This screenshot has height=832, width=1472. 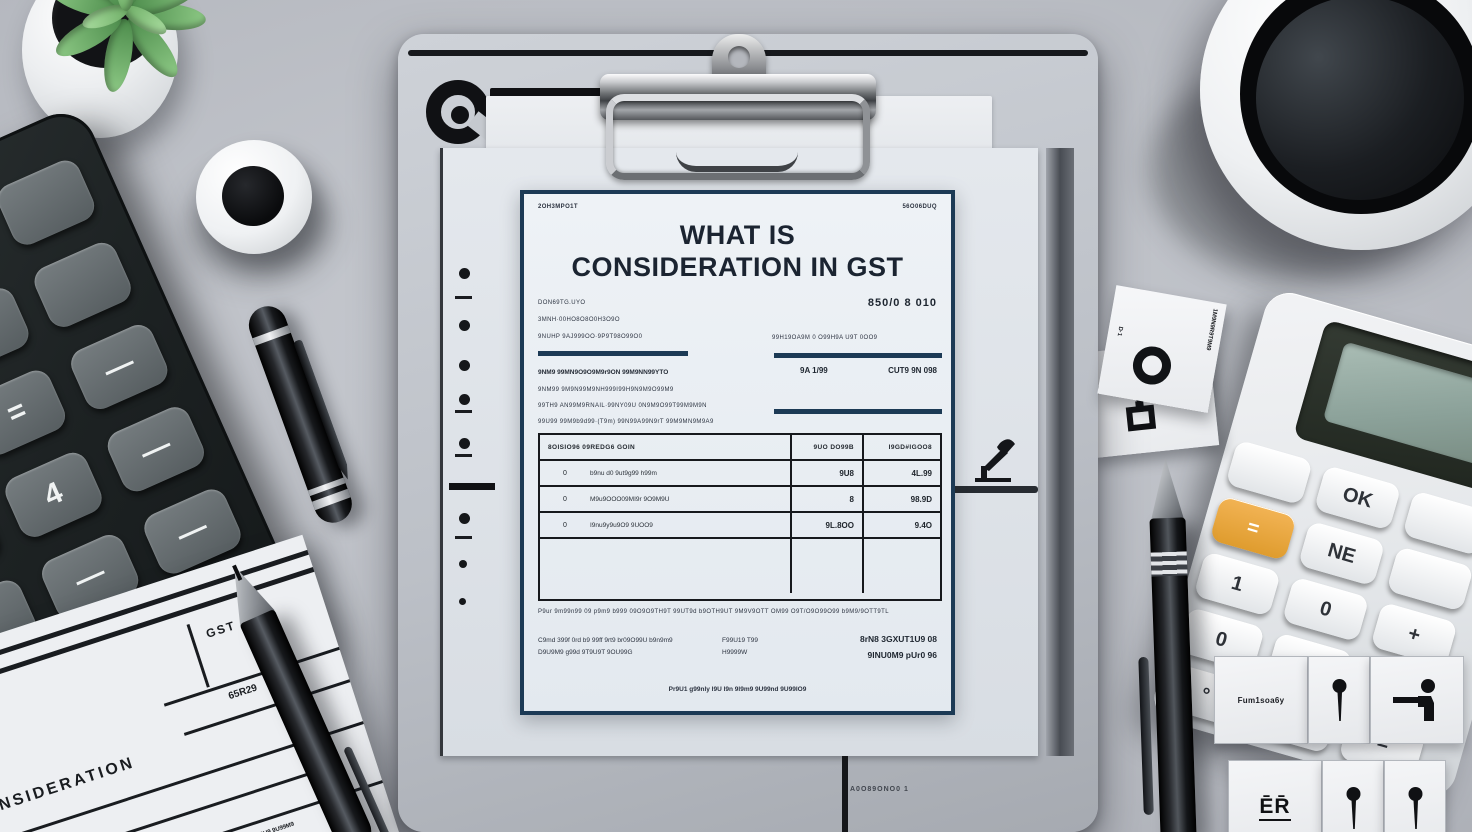 I want to click on icon-card-text: Fum1soa6y, so click(x=1261, y=700).